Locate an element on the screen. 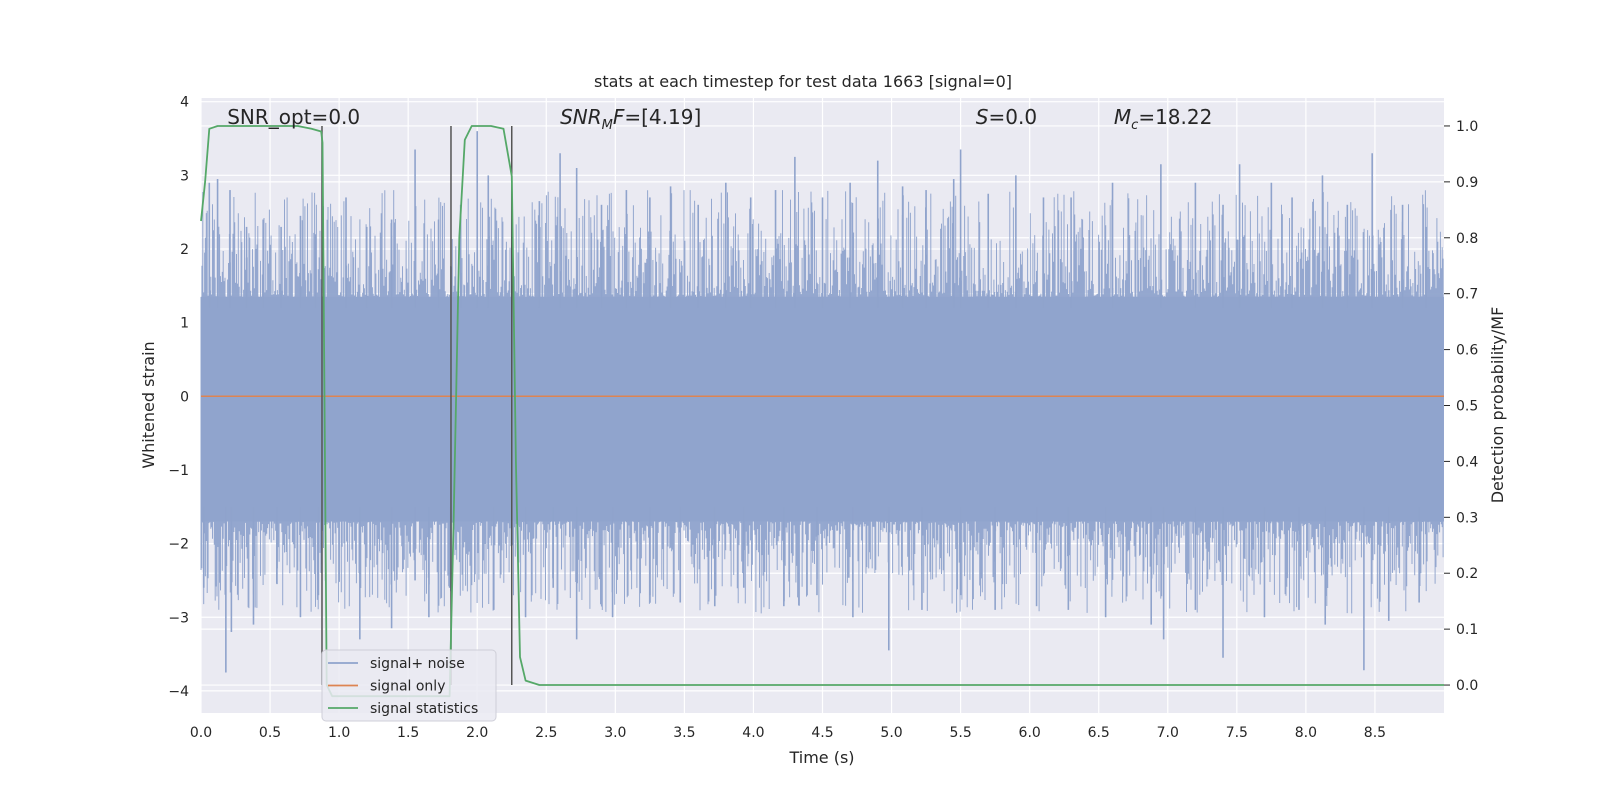  x-tick-label-1: 0.5 is located at coordinates (270, 733).